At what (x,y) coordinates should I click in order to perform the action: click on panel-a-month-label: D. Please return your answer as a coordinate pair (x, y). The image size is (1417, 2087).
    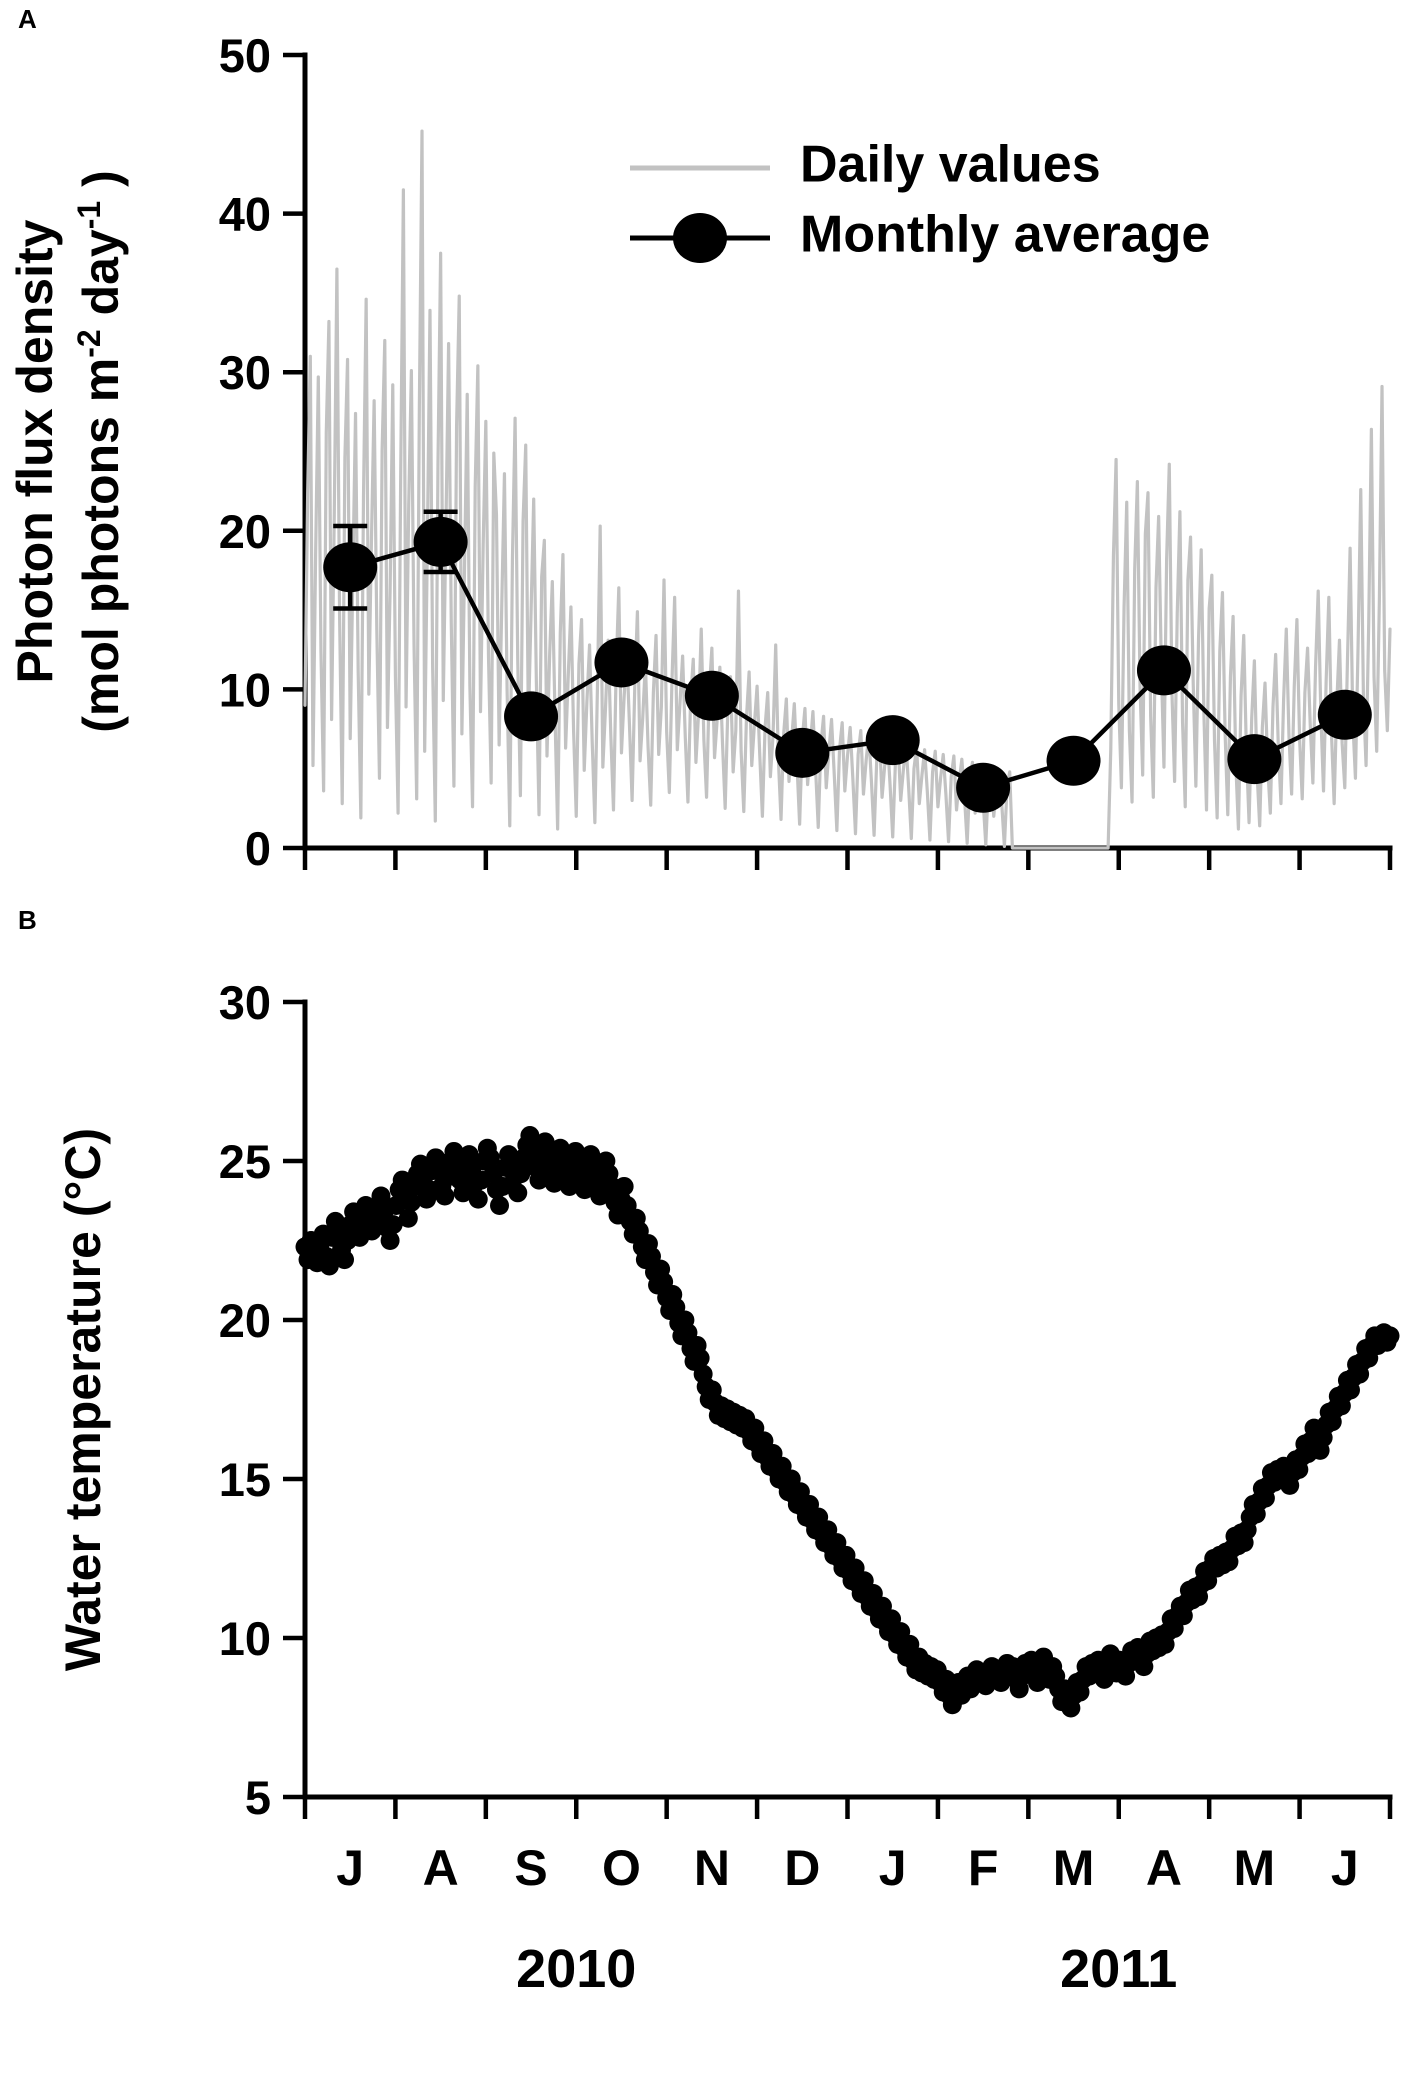
    Looking at the image, I should click on (802, 895).